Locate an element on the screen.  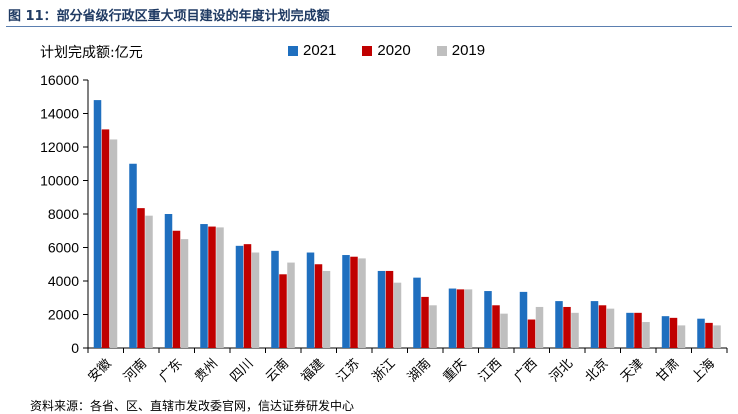
bar-2021-甘肃 is located at coordinates (665, 332).